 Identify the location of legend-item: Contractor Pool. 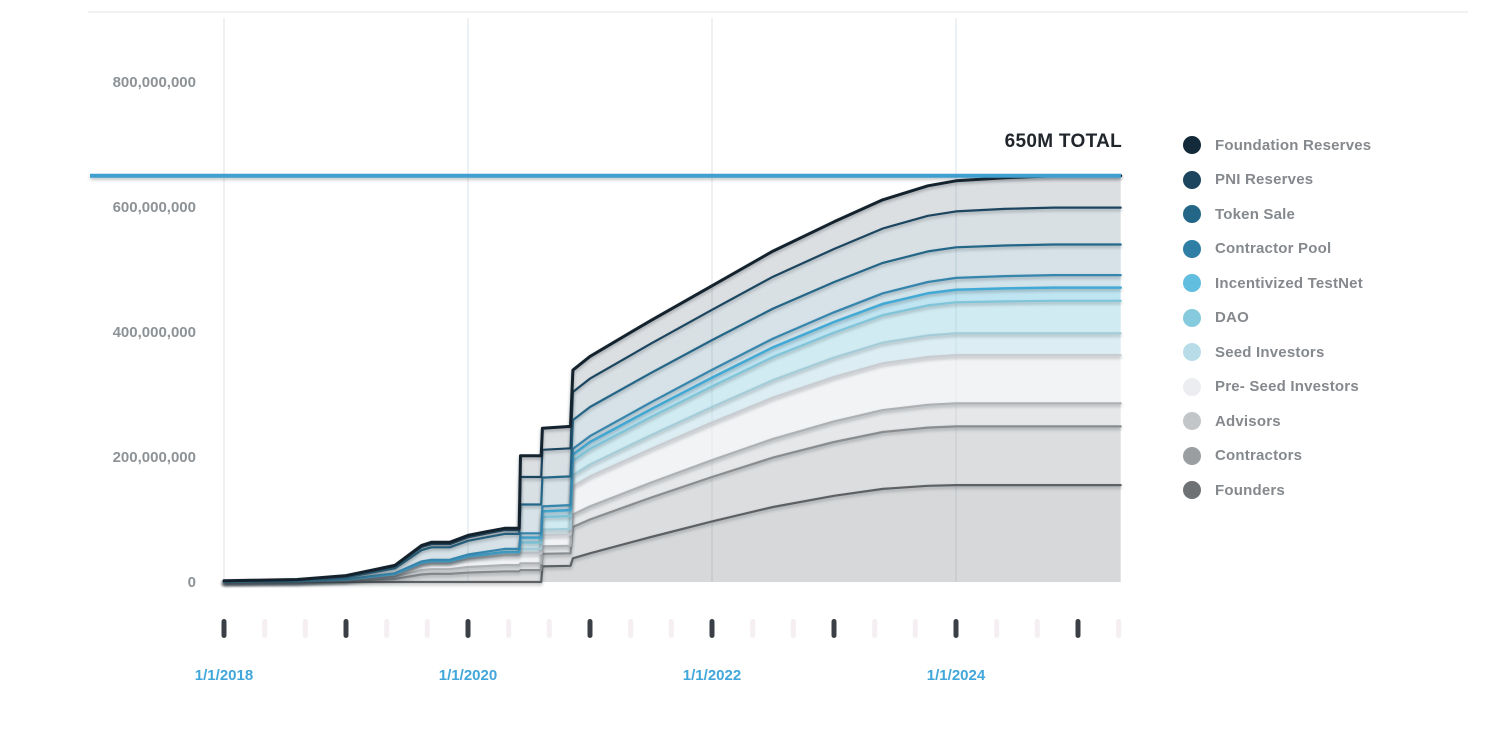
(1277, 249).